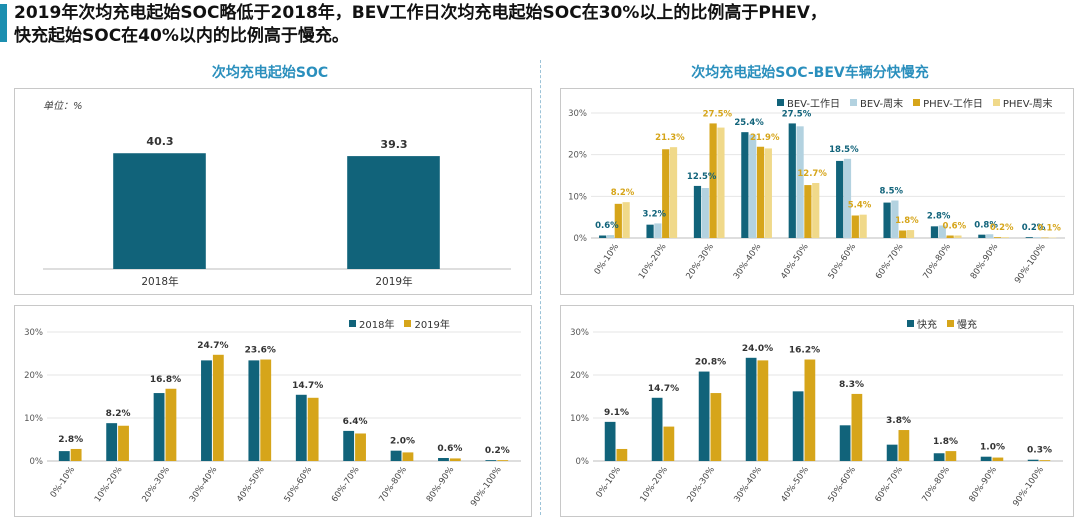 This screenshot has width=1080, height=520. Describe the element at coordinates (962, 323) in the screenshot. I see `legend-item: 慢充` at that location.